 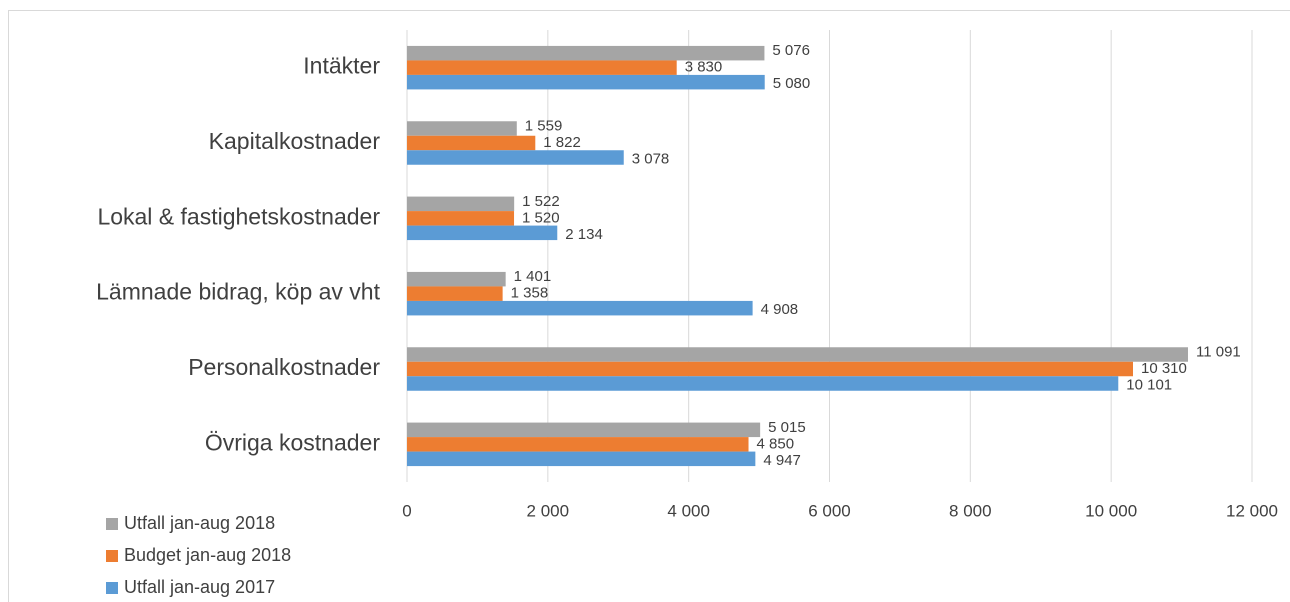 What do you see at coordinates (704, 67) in the screenshot?
I see `value-label: 3 830` at bounding box center [704, 67].